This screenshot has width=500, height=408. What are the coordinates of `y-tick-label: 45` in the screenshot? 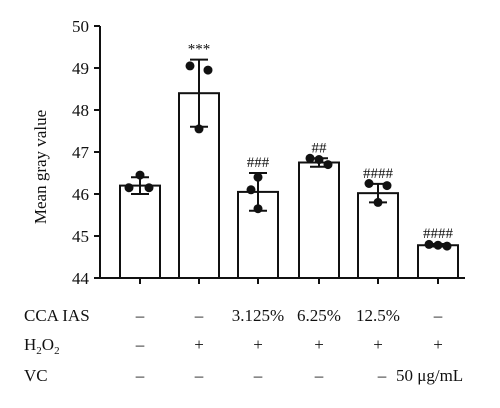 It's located at (80, 236).